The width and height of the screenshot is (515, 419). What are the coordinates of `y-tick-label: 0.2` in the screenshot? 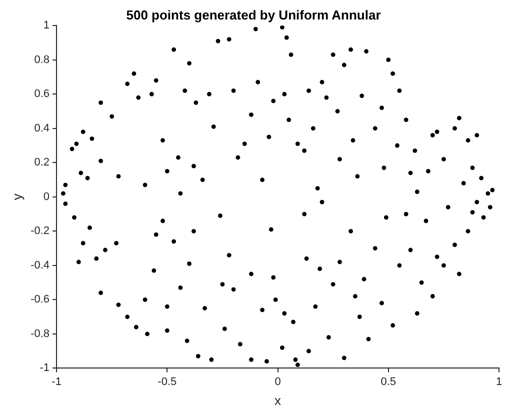 It's located at (42, 162).